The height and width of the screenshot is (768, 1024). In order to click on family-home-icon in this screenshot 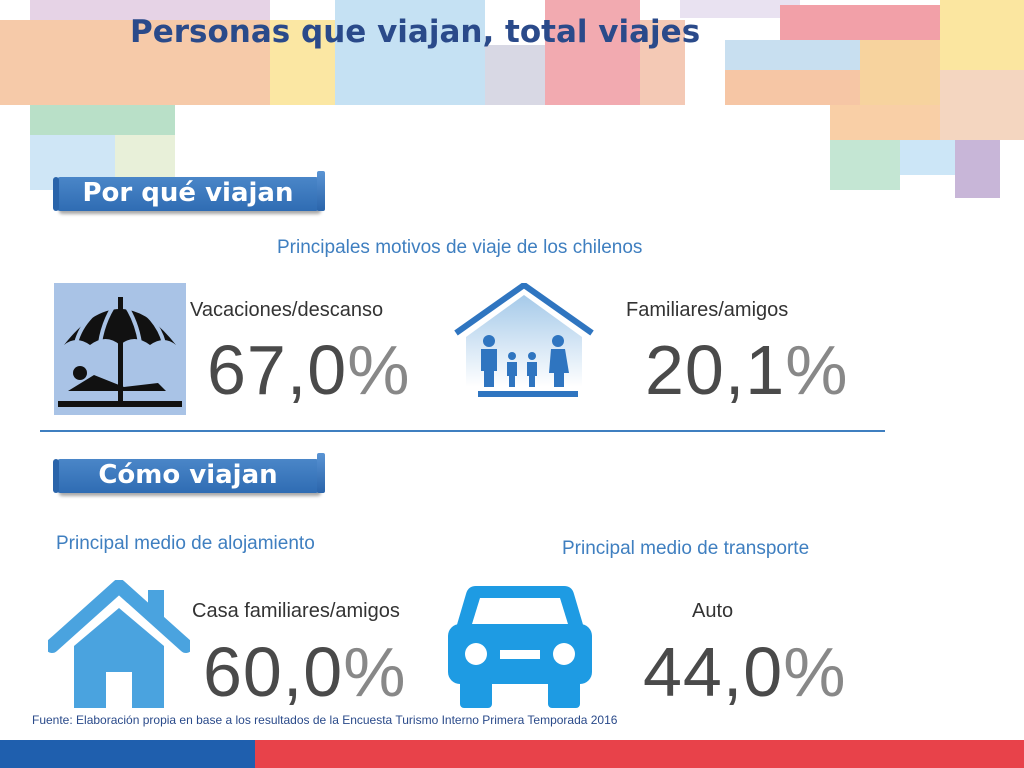, I will do `click(524, 341)`.